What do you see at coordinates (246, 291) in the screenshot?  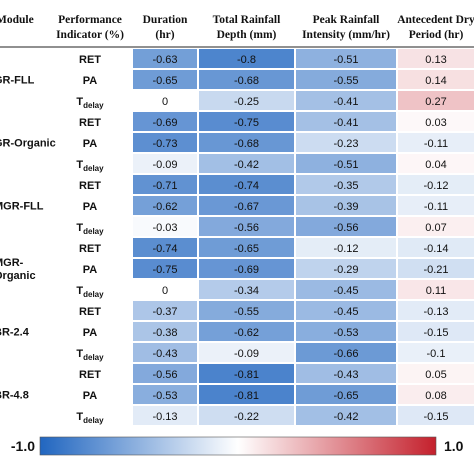 I see `cell-value-label: -0.34` at bounding box center [246, 291].